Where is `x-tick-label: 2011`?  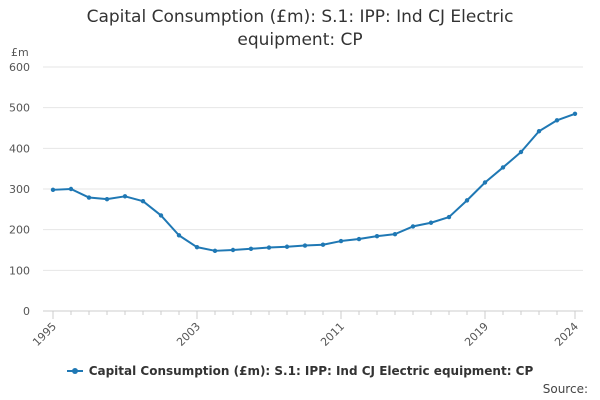 x-tick-label: 2011 is located at coordinates (332, 334).